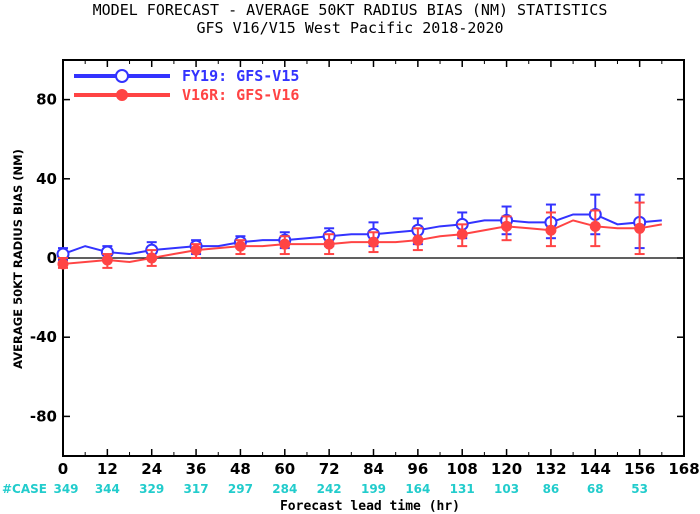 The width and height of the screenshot is (700, 514). What do you see at coordinates (329, 489) in the screenshot?
I see `case-count: 242` at bounding box center [329, 489].